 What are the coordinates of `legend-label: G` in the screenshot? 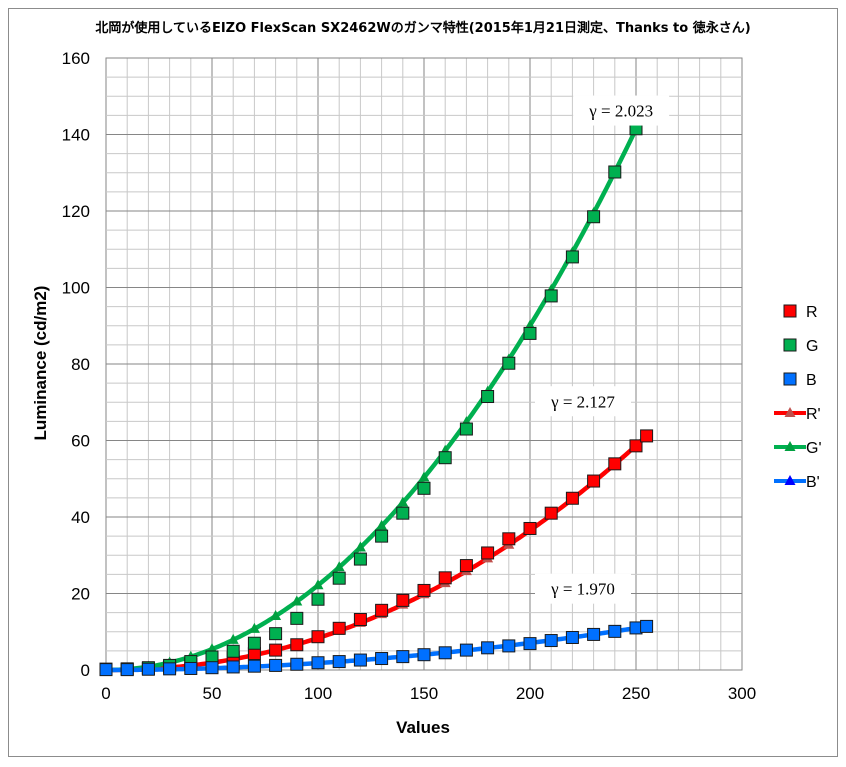 It's located at (812, 346).